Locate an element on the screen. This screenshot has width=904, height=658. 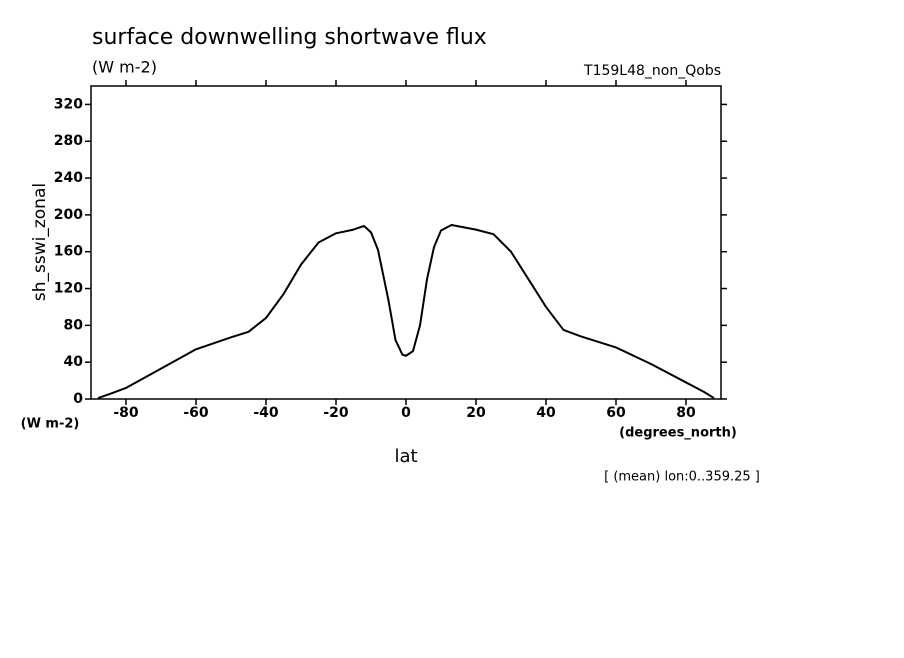
x-tick-label: 0 is located at coordinates (406, 413).